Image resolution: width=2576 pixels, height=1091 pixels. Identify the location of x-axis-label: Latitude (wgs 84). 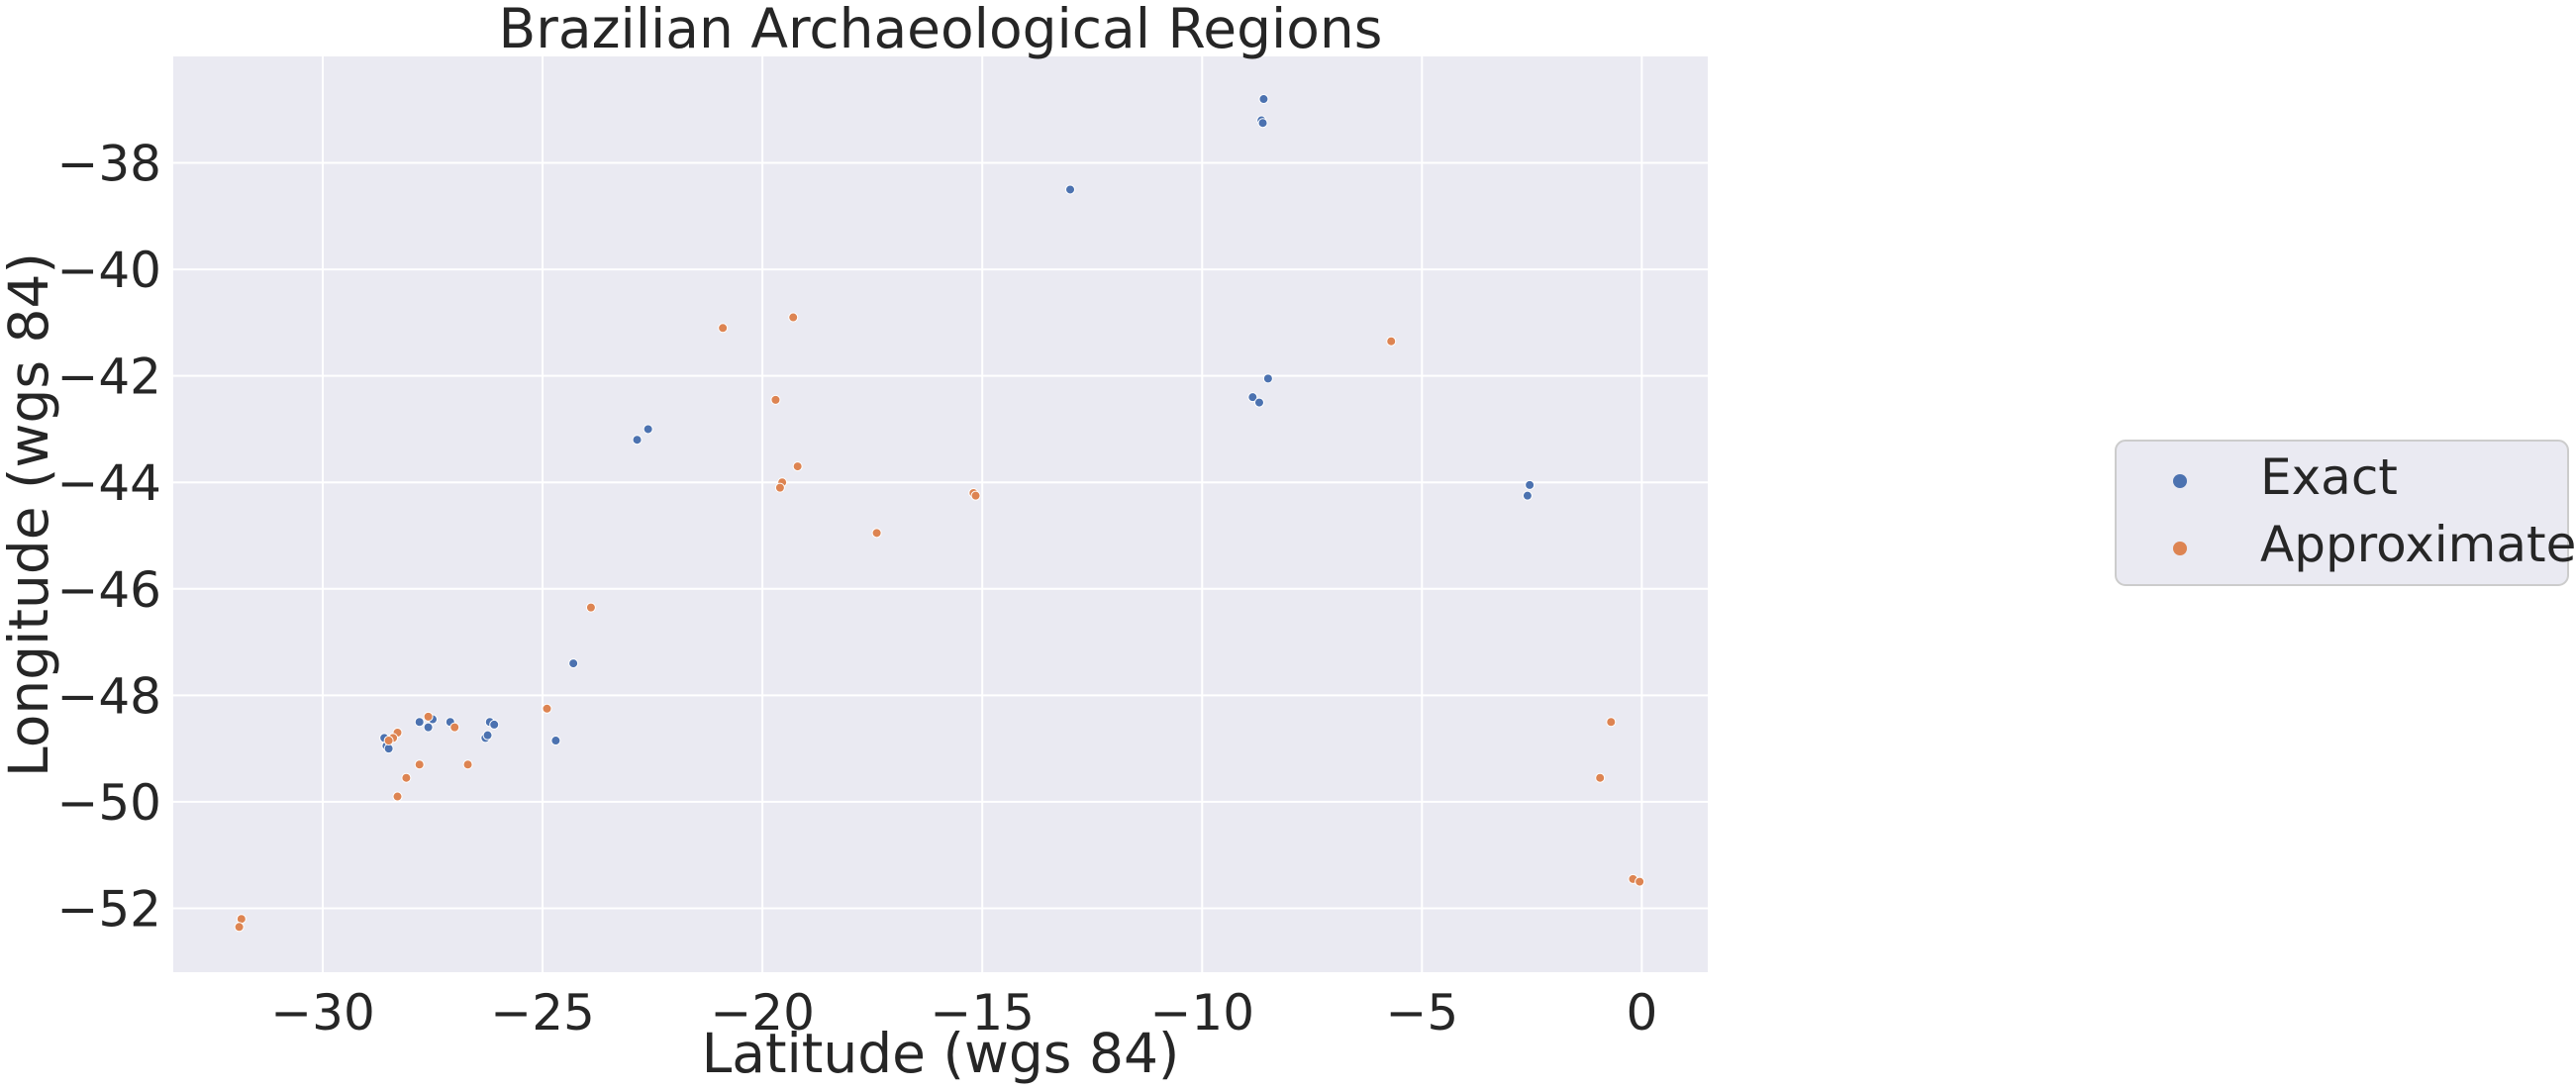
(941, 1054).